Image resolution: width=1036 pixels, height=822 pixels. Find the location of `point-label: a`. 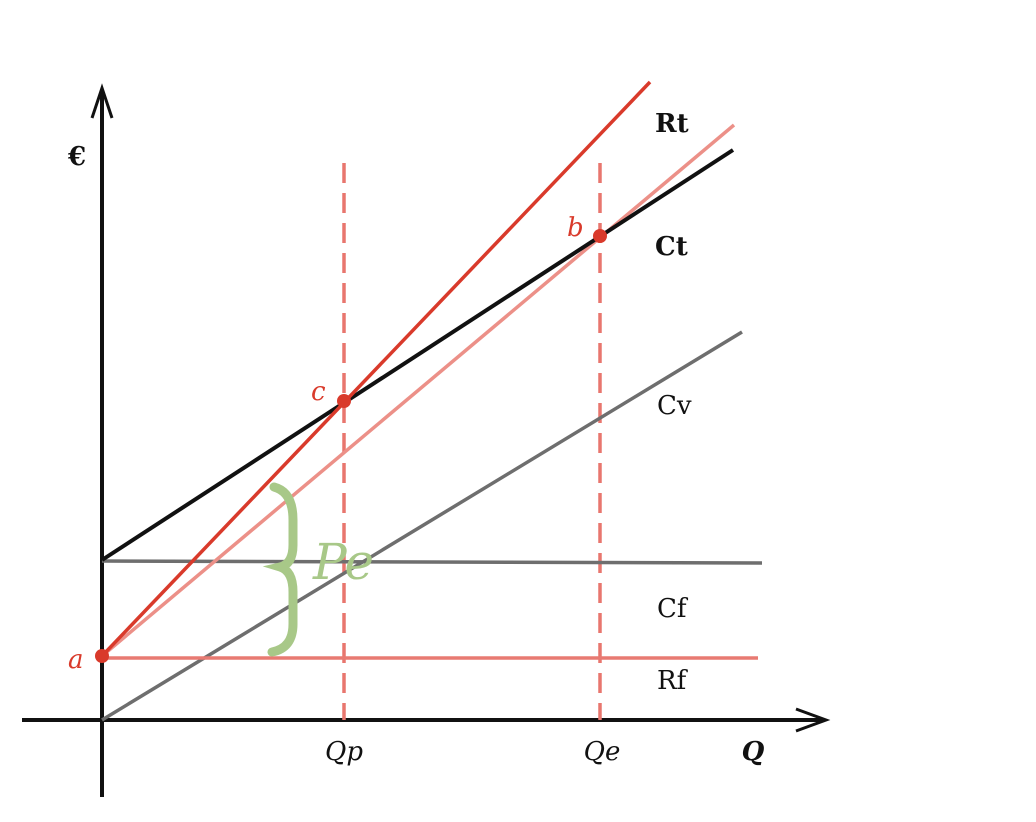

point-label: a is located at coordinates (76, 660).